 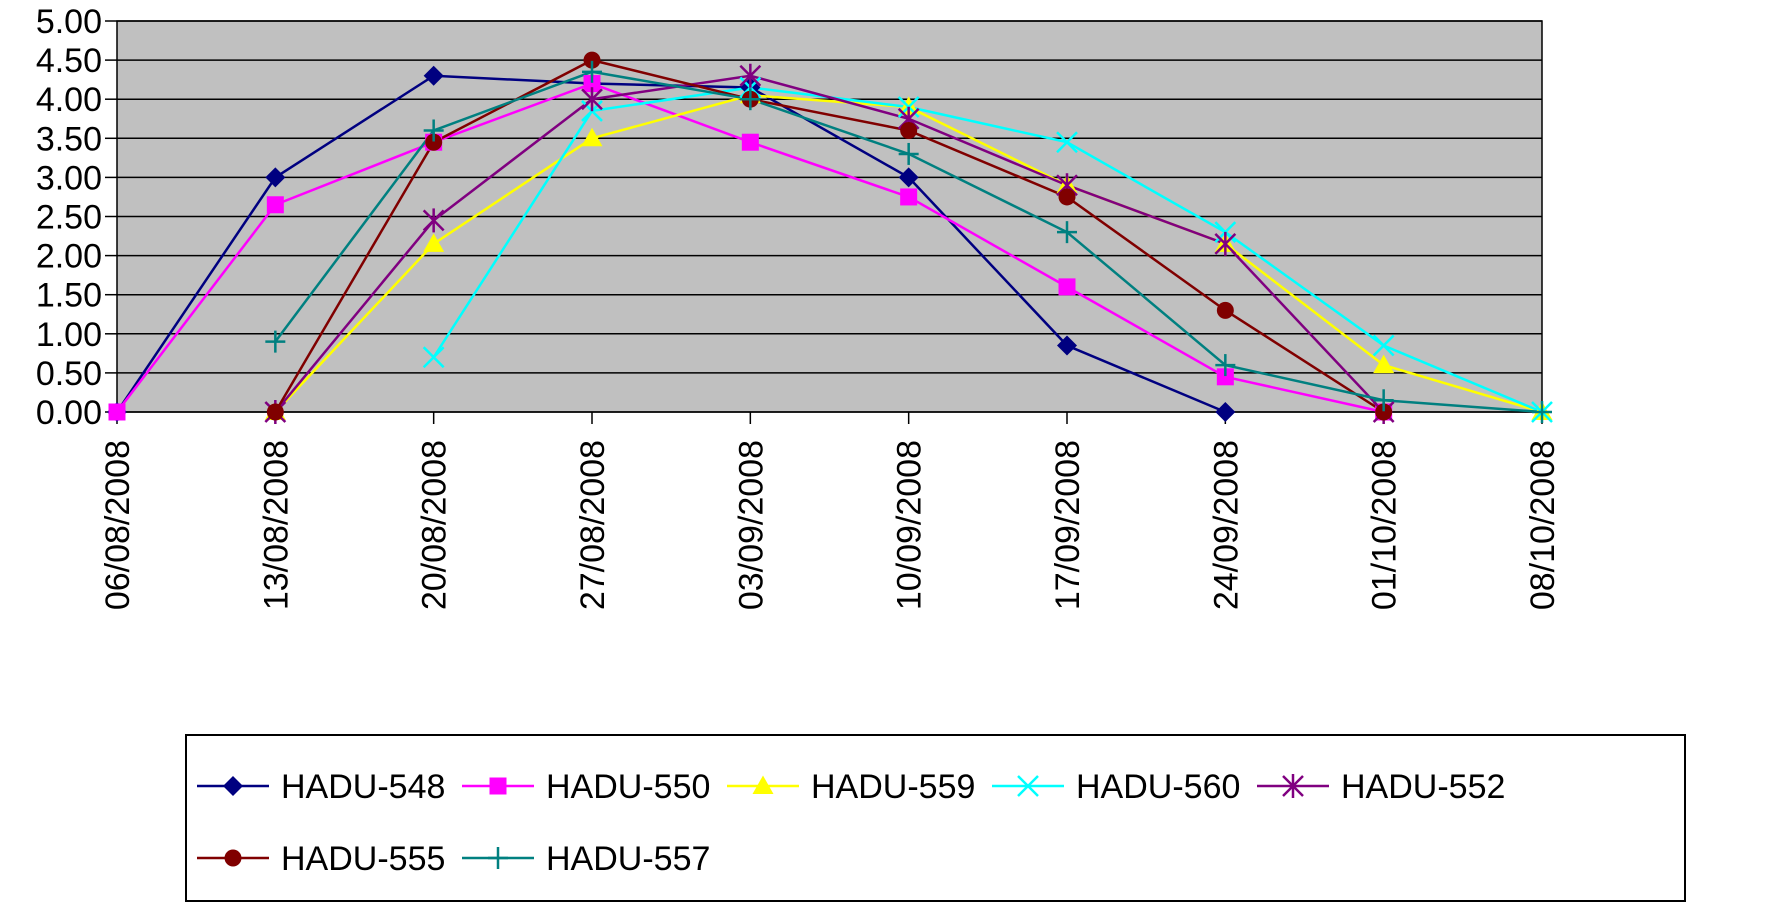 What do you see at coordinates (69, 257) in the screenshot?
I see `y-tick-label: 2.00` at bounding box center [69, 257].